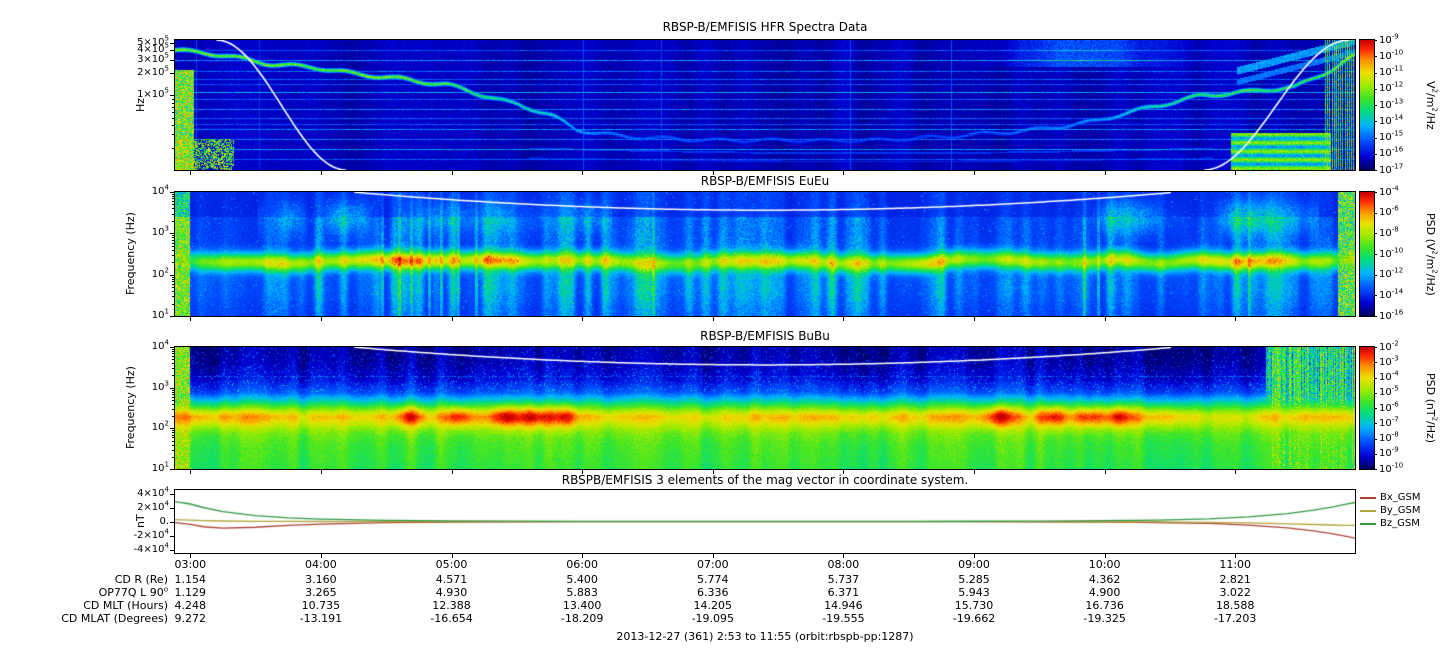 The image size is (1447, 658). What do you see at coordinates (1400, 523) in the screenshot?
I see `bz-gsm-legend-label: Bz_GSM` at bounding box center [1400, 523].